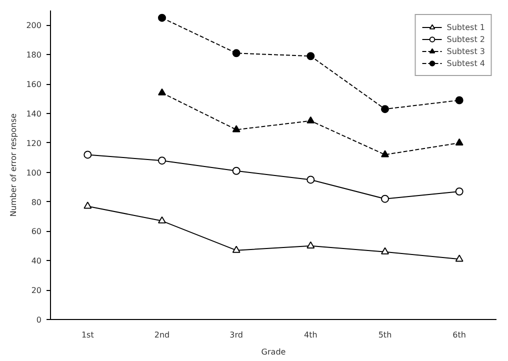 This screenshot has height=361, width=508. Describe the element at coordinates (237, 335) in the screenshot. I see `x-tick-label: 3rd` at that location.